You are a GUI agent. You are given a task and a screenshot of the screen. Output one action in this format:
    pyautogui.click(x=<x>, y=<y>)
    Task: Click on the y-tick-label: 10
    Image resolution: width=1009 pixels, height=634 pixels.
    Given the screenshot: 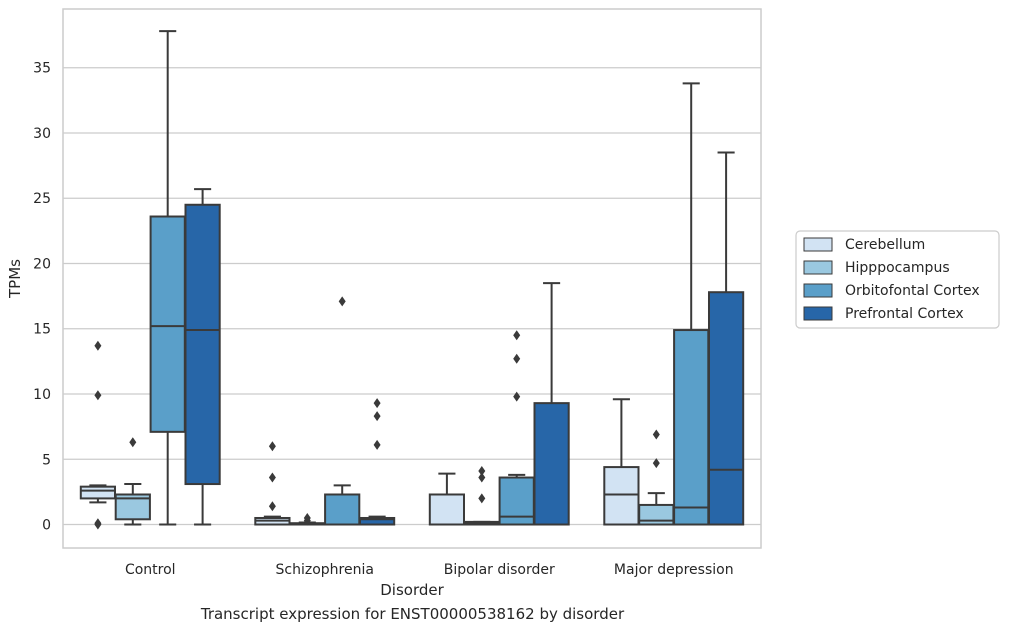 What is the action you would take?
    pyautogui.click(x=42, y=395)
    